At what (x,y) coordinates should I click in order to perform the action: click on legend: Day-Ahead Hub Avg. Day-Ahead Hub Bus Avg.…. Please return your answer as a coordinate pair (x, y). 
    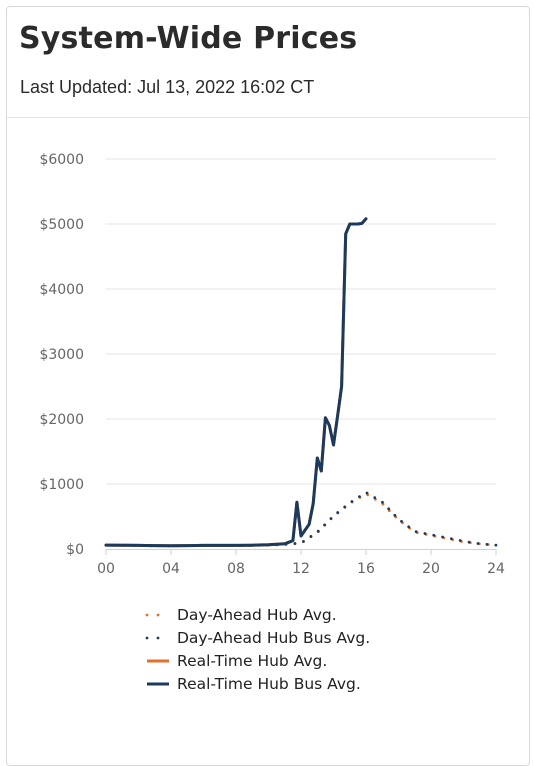
    Looking at the image, I should click on (257, 649).